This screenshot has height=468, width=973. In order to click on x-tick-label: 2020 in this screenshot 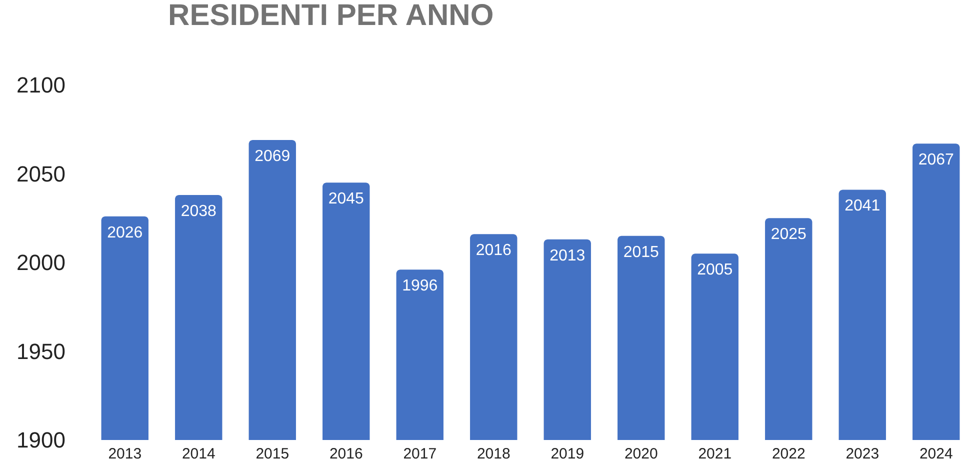, I will do `click(641, 454)`.